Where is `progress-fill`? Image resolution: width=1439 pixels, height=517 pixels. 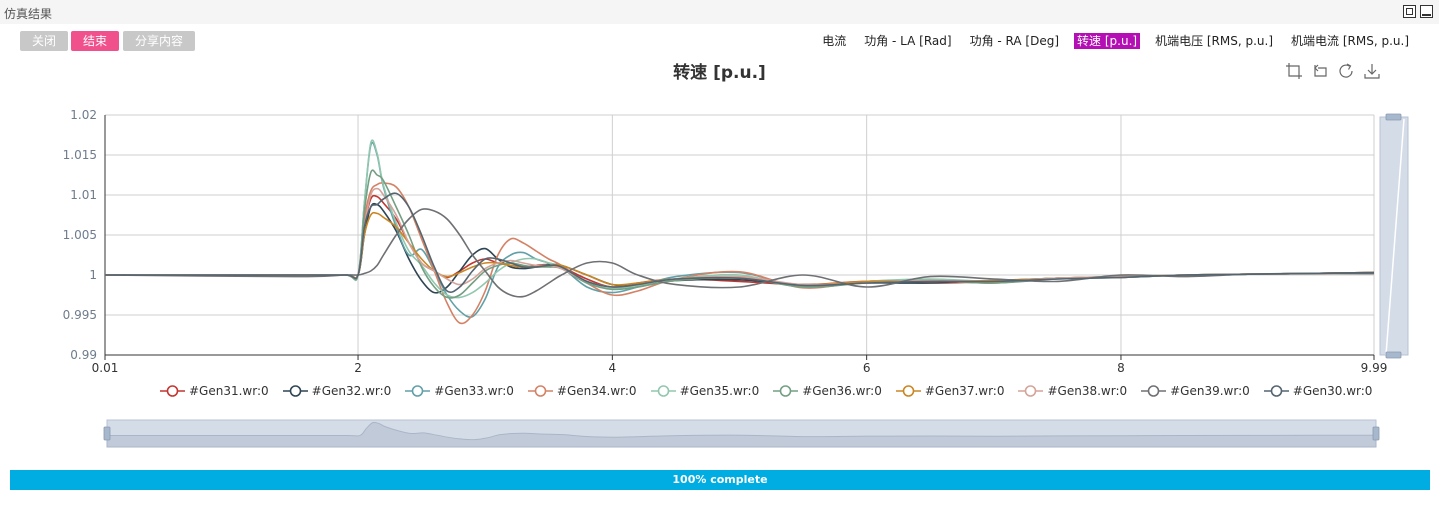 progress-fill is located at coordinates (720, 480).